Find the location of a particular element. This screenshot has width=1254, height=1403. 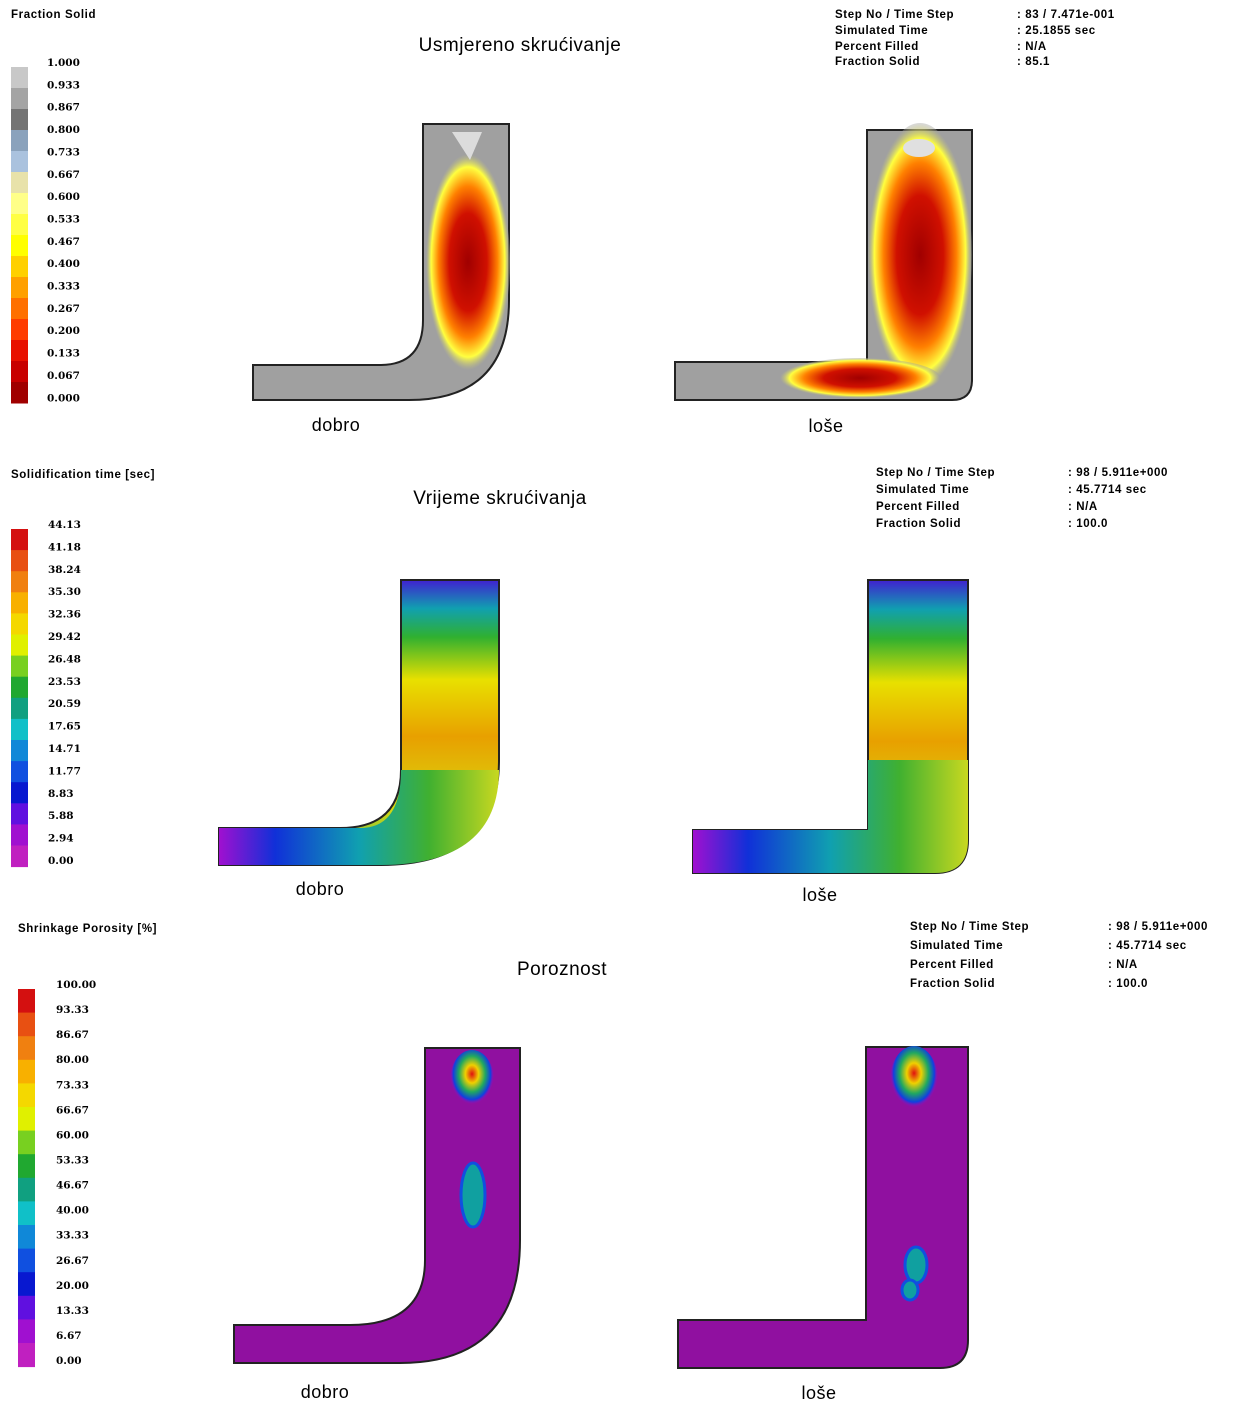

info-value: : 25.1855 sec is located at coordinates (1056, 31).